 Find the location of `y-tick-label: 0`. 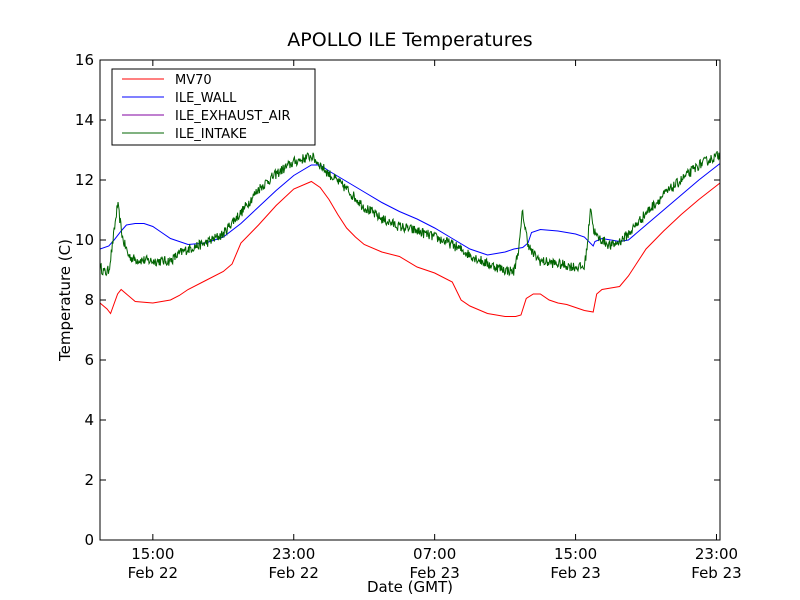

y-tick-label: 0 is located at coordinates (89, 540).